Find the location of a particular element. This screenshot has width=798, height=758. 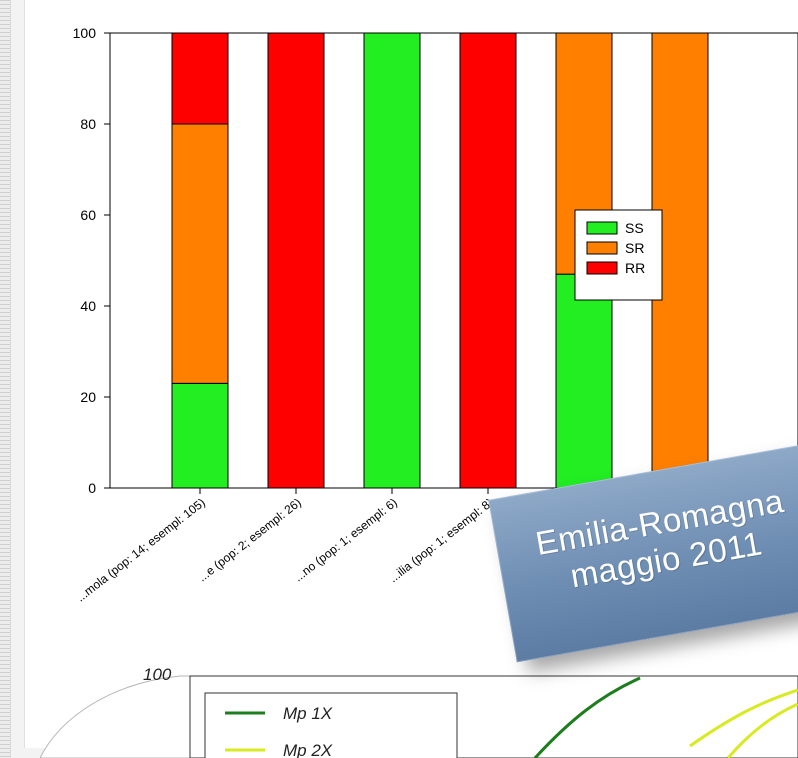

y-tick-label-80: 80 is located at coordinates (88, 124).